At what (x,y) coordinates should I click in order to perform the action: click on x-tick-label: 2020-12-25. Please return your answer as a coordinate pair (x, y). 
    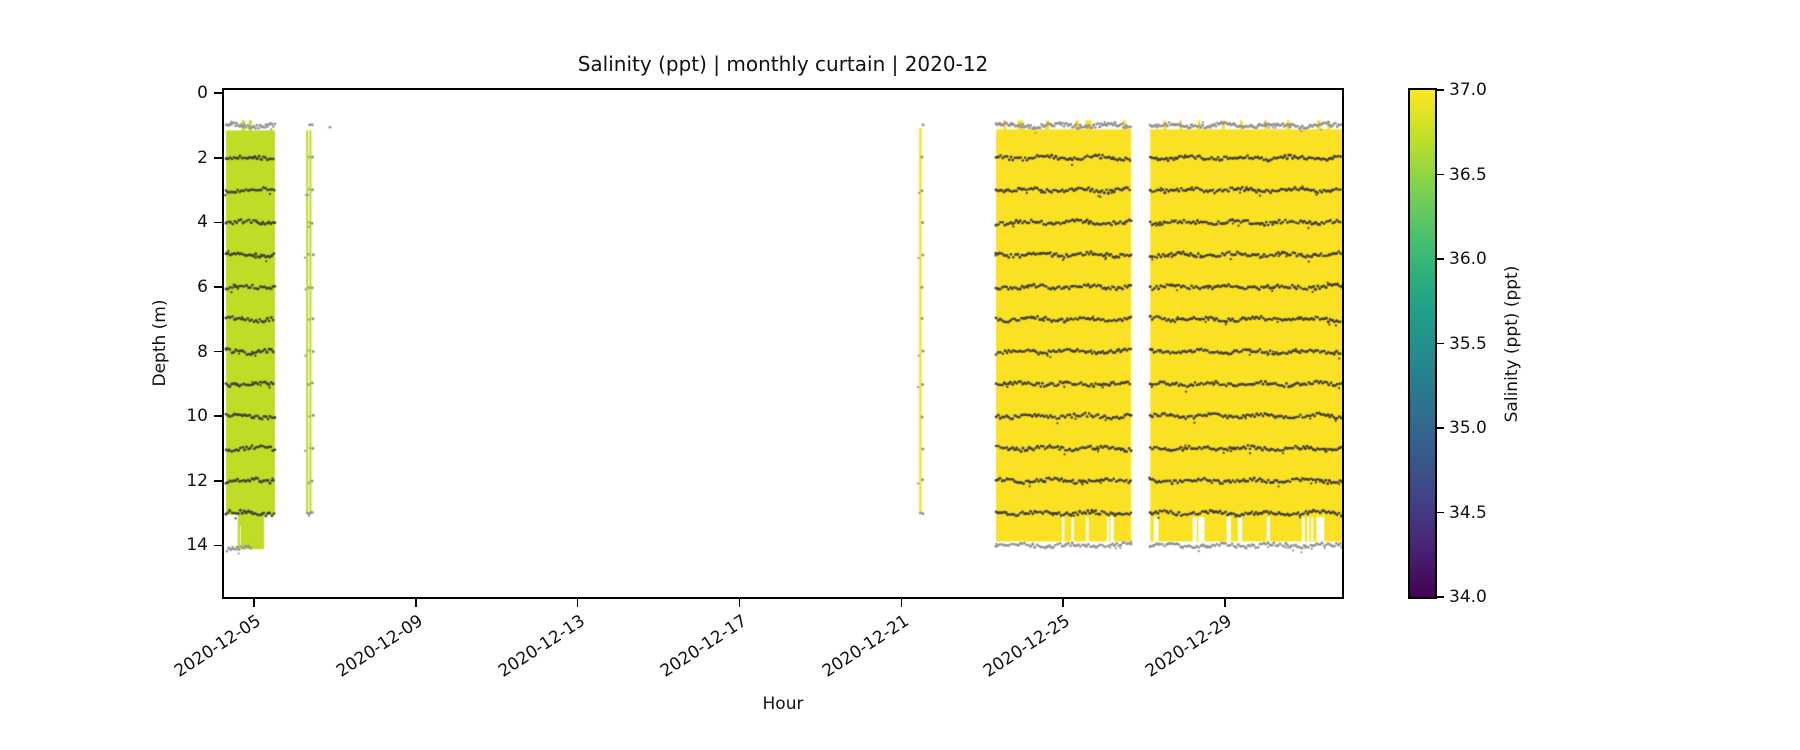
    Looking at the image, I should click on (1027, 646).